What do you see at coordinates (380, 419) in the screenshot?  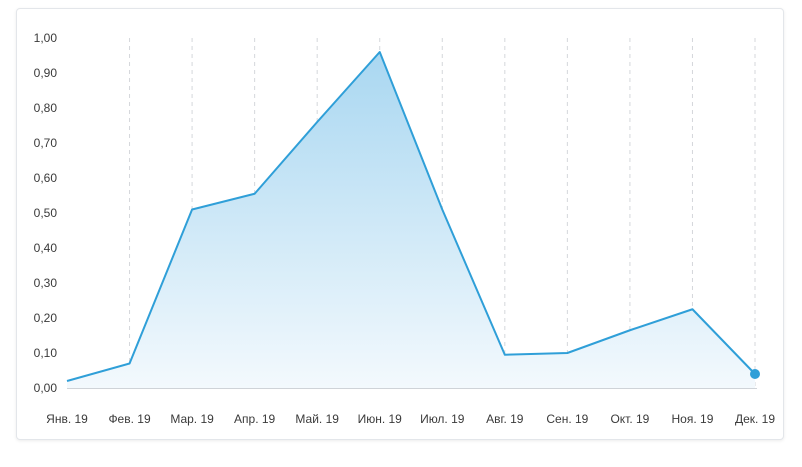 I see `x-tick-label: Июн. 19` at bounding box center [380, 419].